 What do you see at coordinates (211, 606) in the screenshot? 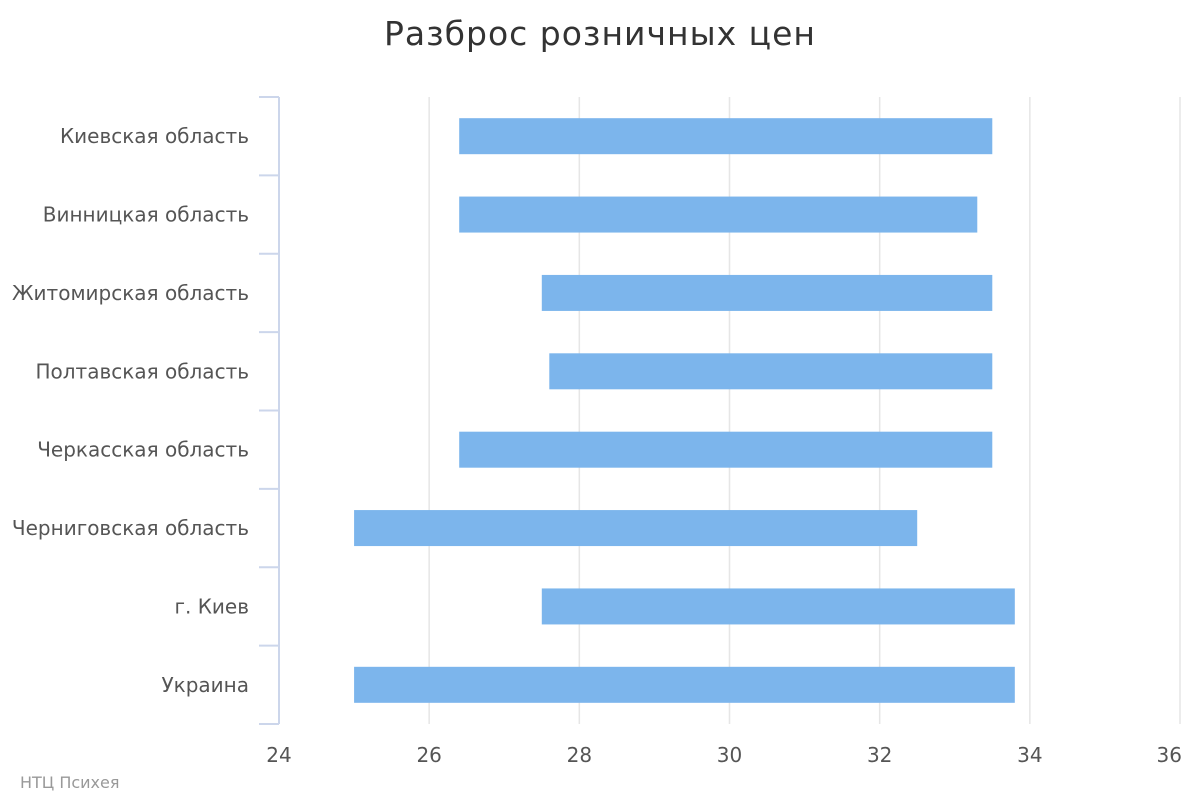
I see `category-label: г. Киев` at bounding box center [211, 606].